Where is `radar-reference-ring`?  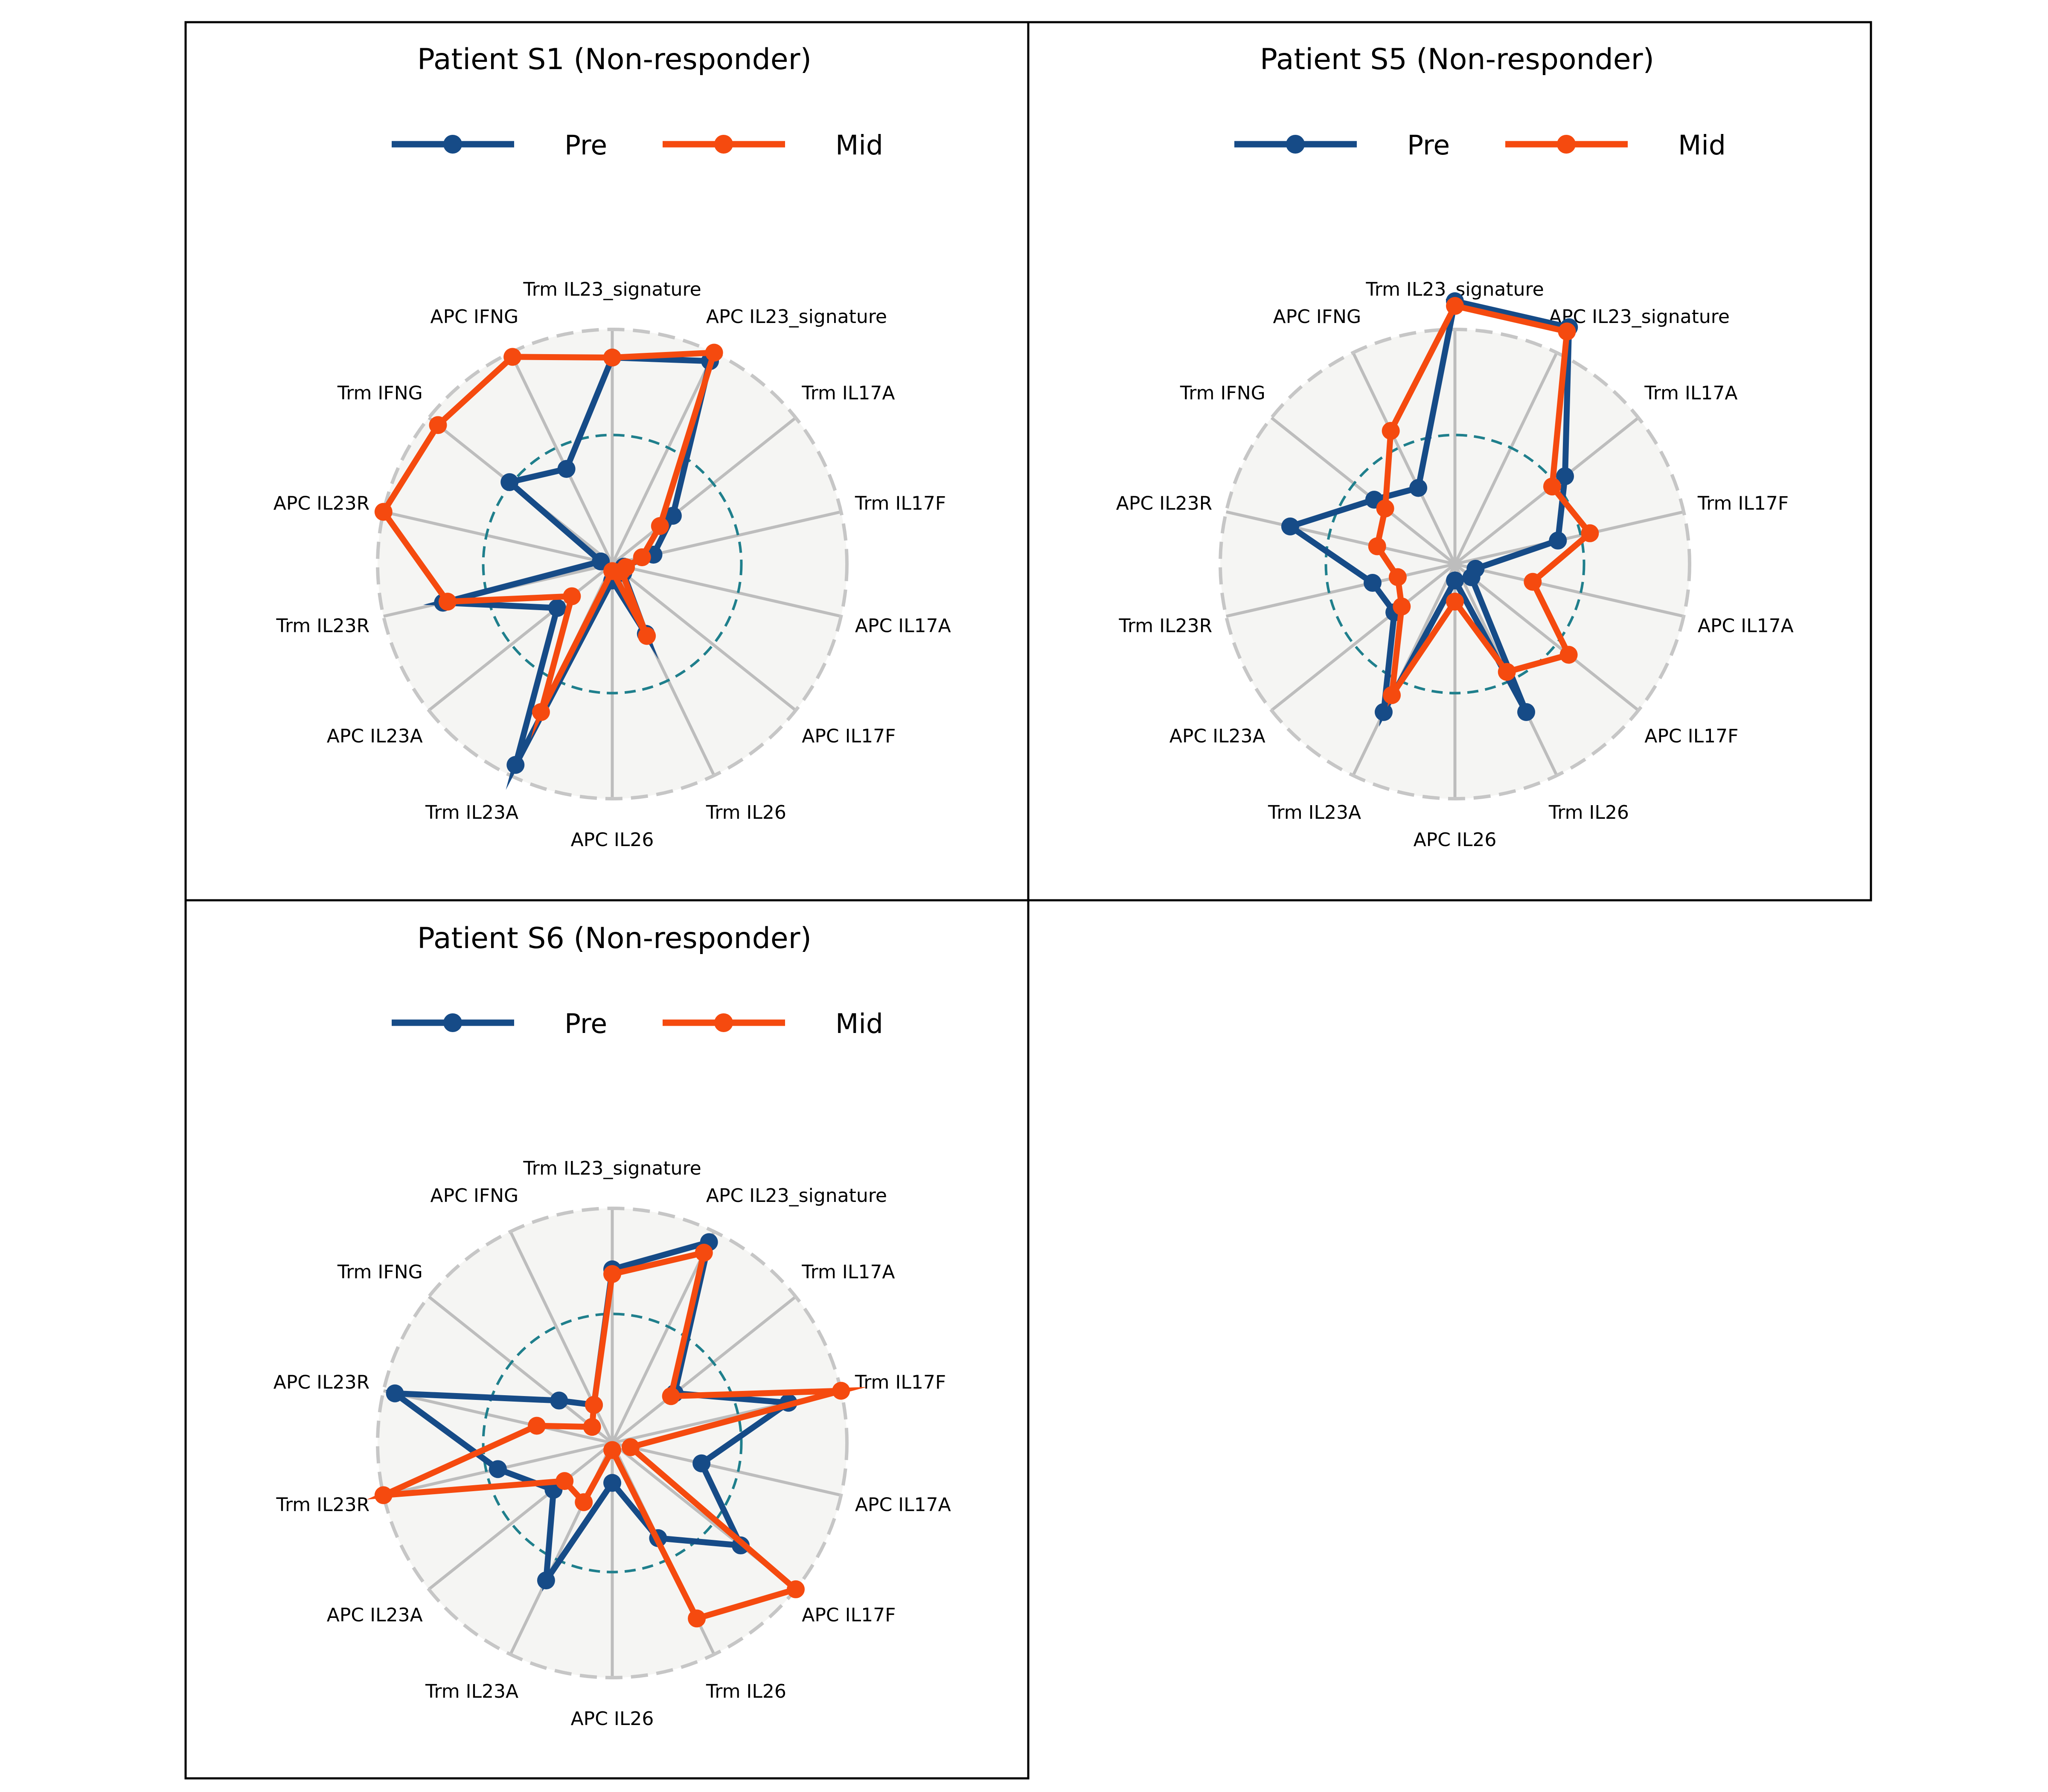
radar-reference-ring is located at coordinates (612, 564).